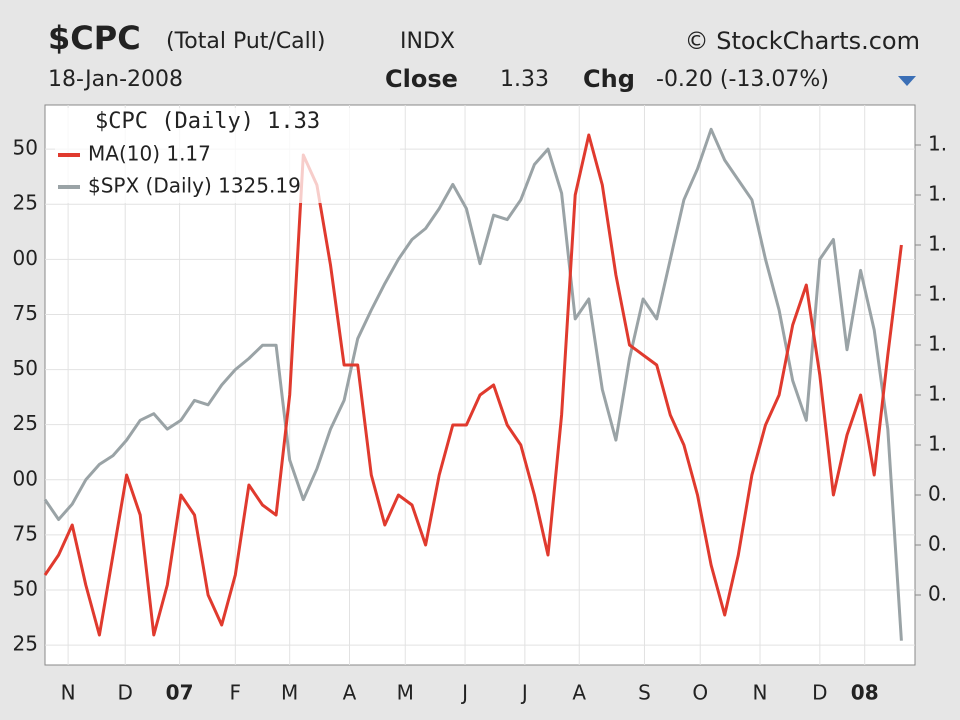 The image size is (960, 720). I want to click on legend-title: $CPC (Daily) 1.33, so click(207, 121).